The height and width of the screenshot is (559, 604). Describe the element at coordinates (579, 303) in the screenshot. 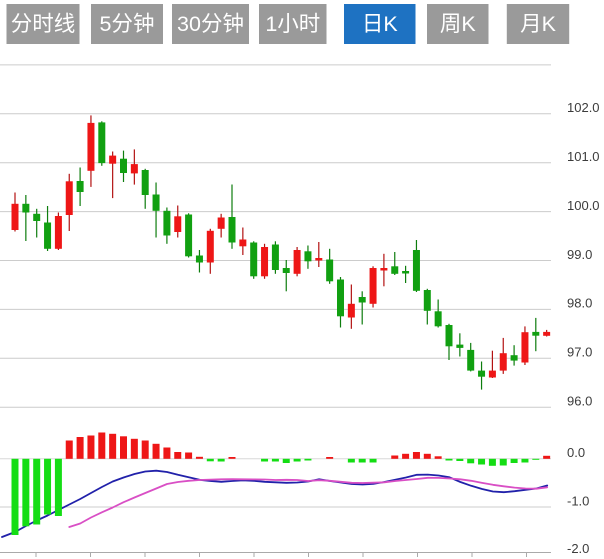

I see `svg-text: 98.0` at that location.